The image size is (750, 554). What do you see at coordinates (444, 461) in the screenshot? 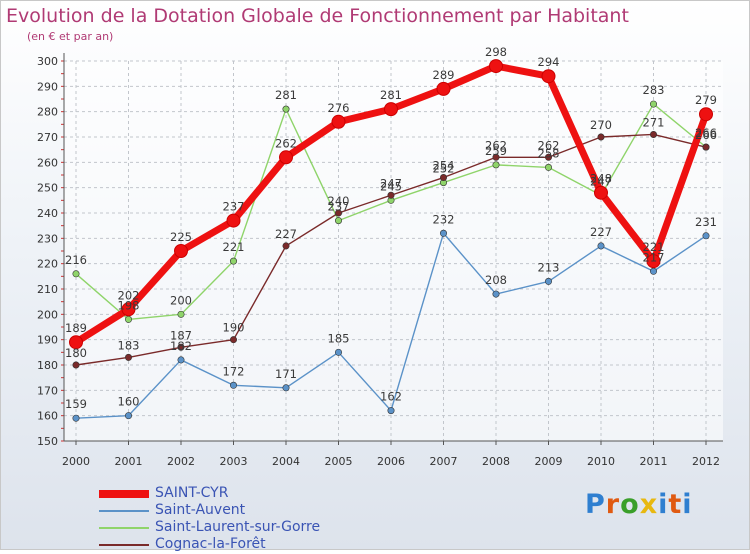
I see `x-tick-label: 2007` at bounding box center [444, 461].